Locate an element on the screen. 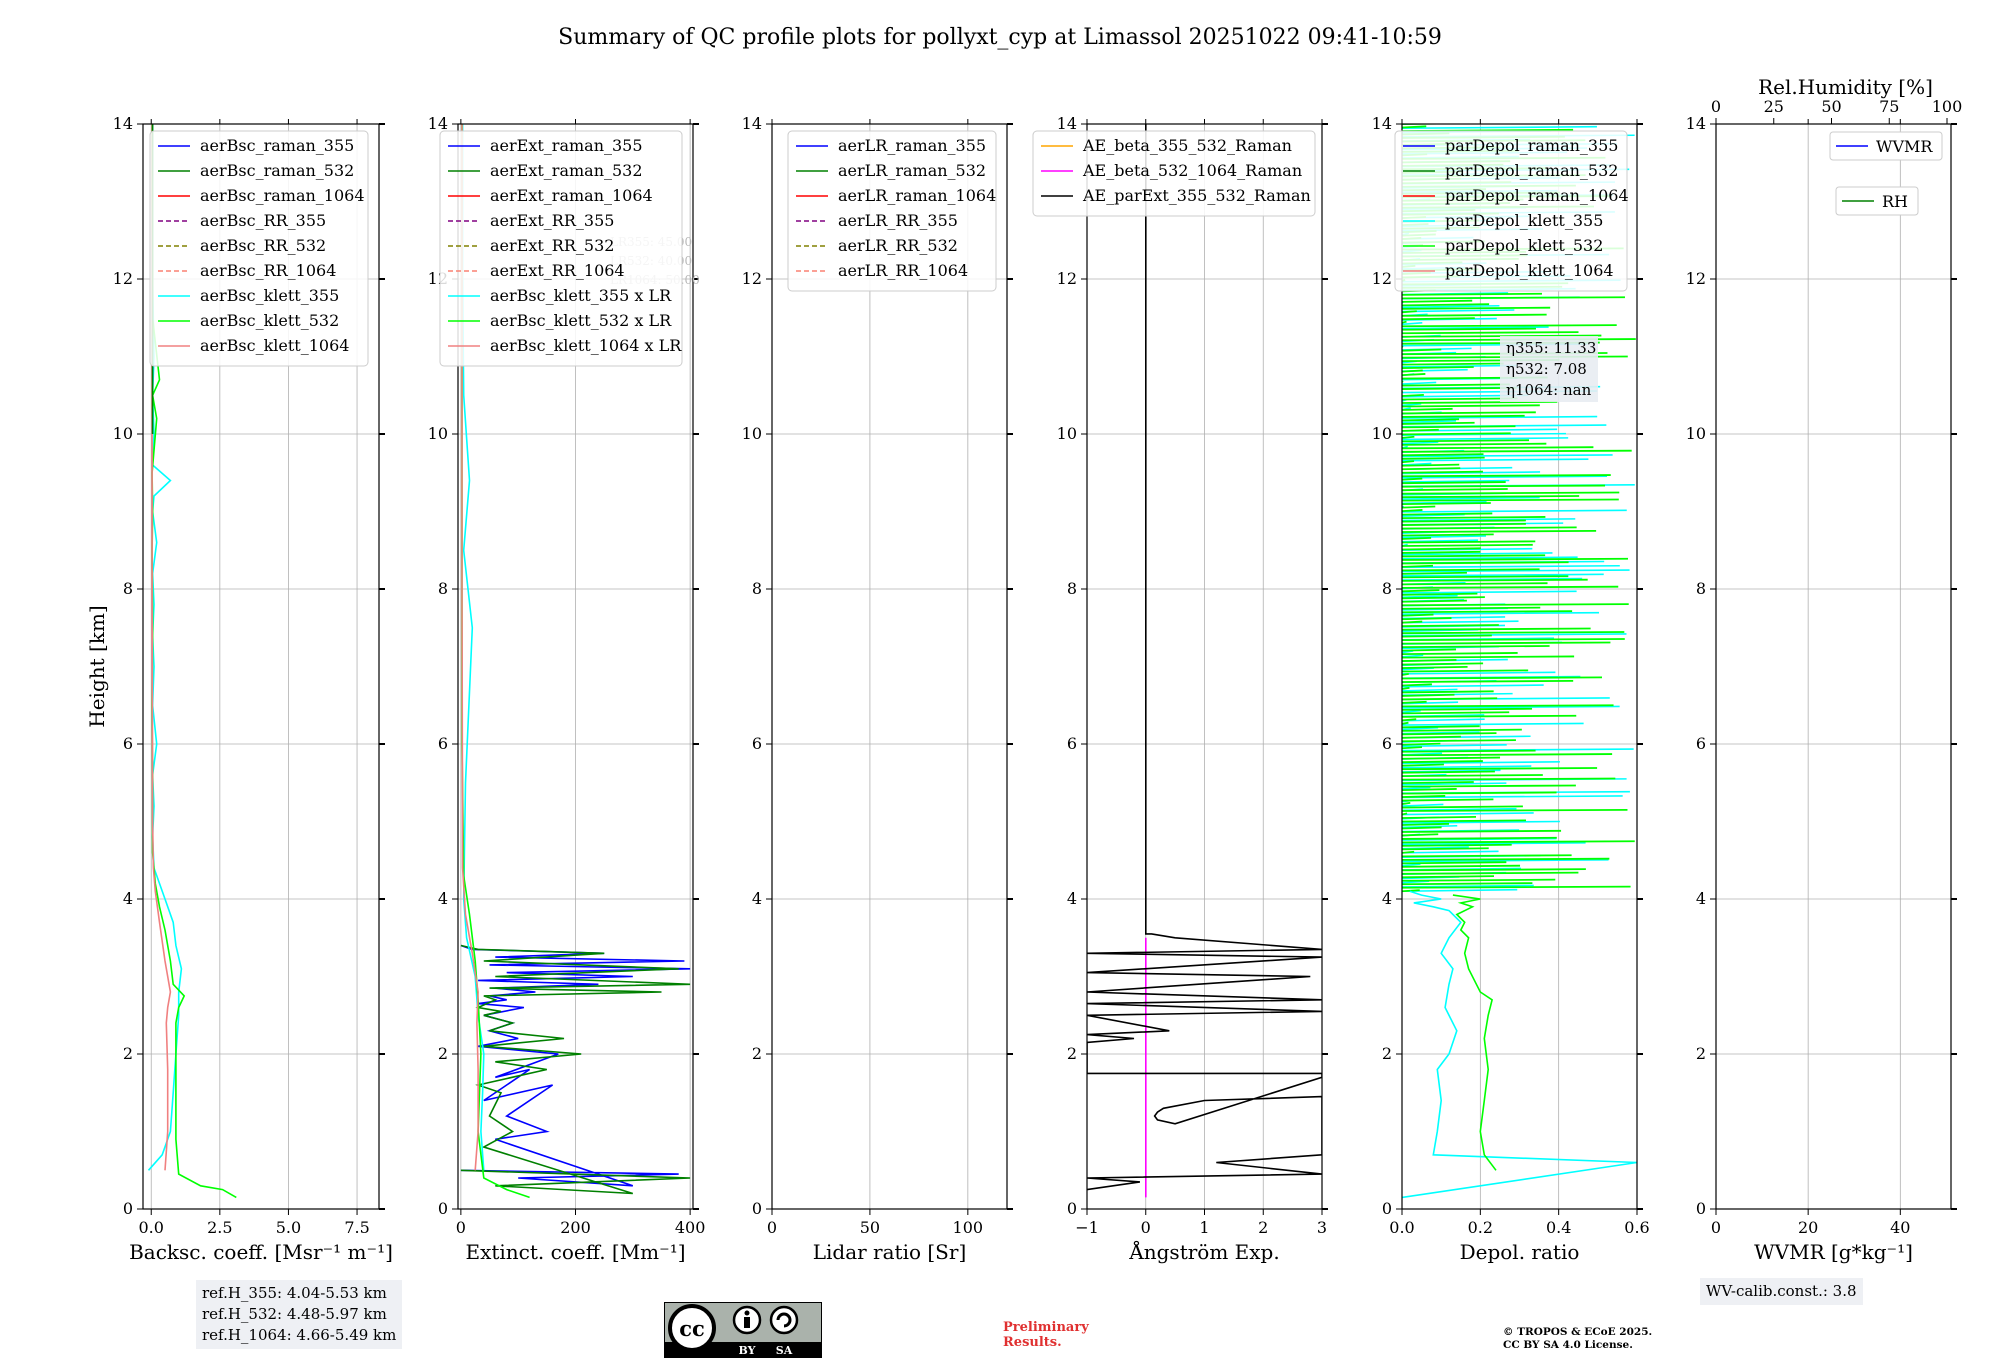  eta-annotation-box is located at coordinates (1549, 369).